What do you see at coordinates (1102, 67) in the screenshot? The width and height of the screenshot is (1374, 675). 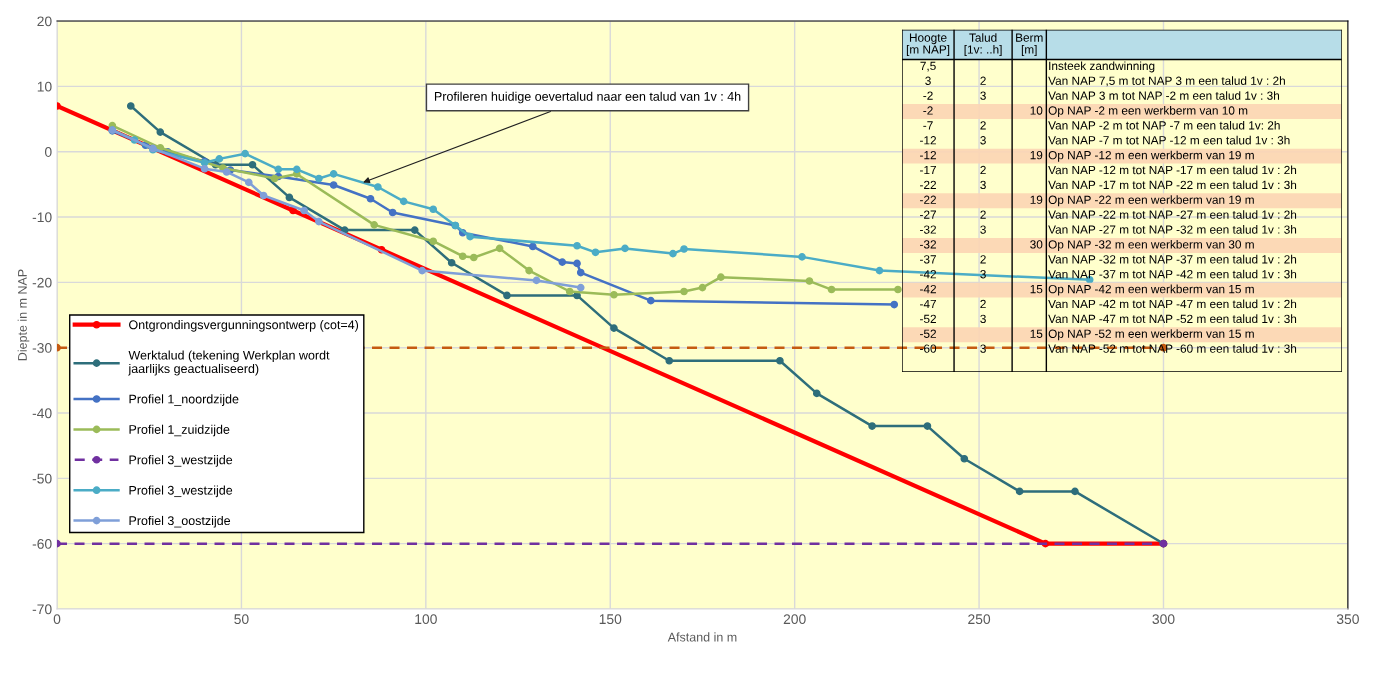 I see `text: Insteek zandwinning` at bounding box center [1102, 67].